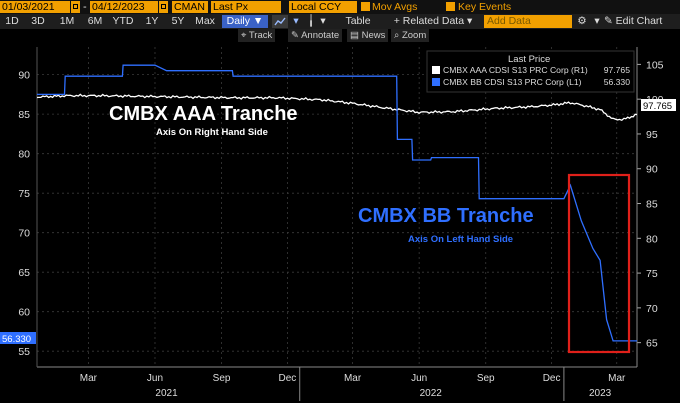  Describe the element at coordinates (246, 7) in the screenshot. I see `price-field: Last Px` at that location.